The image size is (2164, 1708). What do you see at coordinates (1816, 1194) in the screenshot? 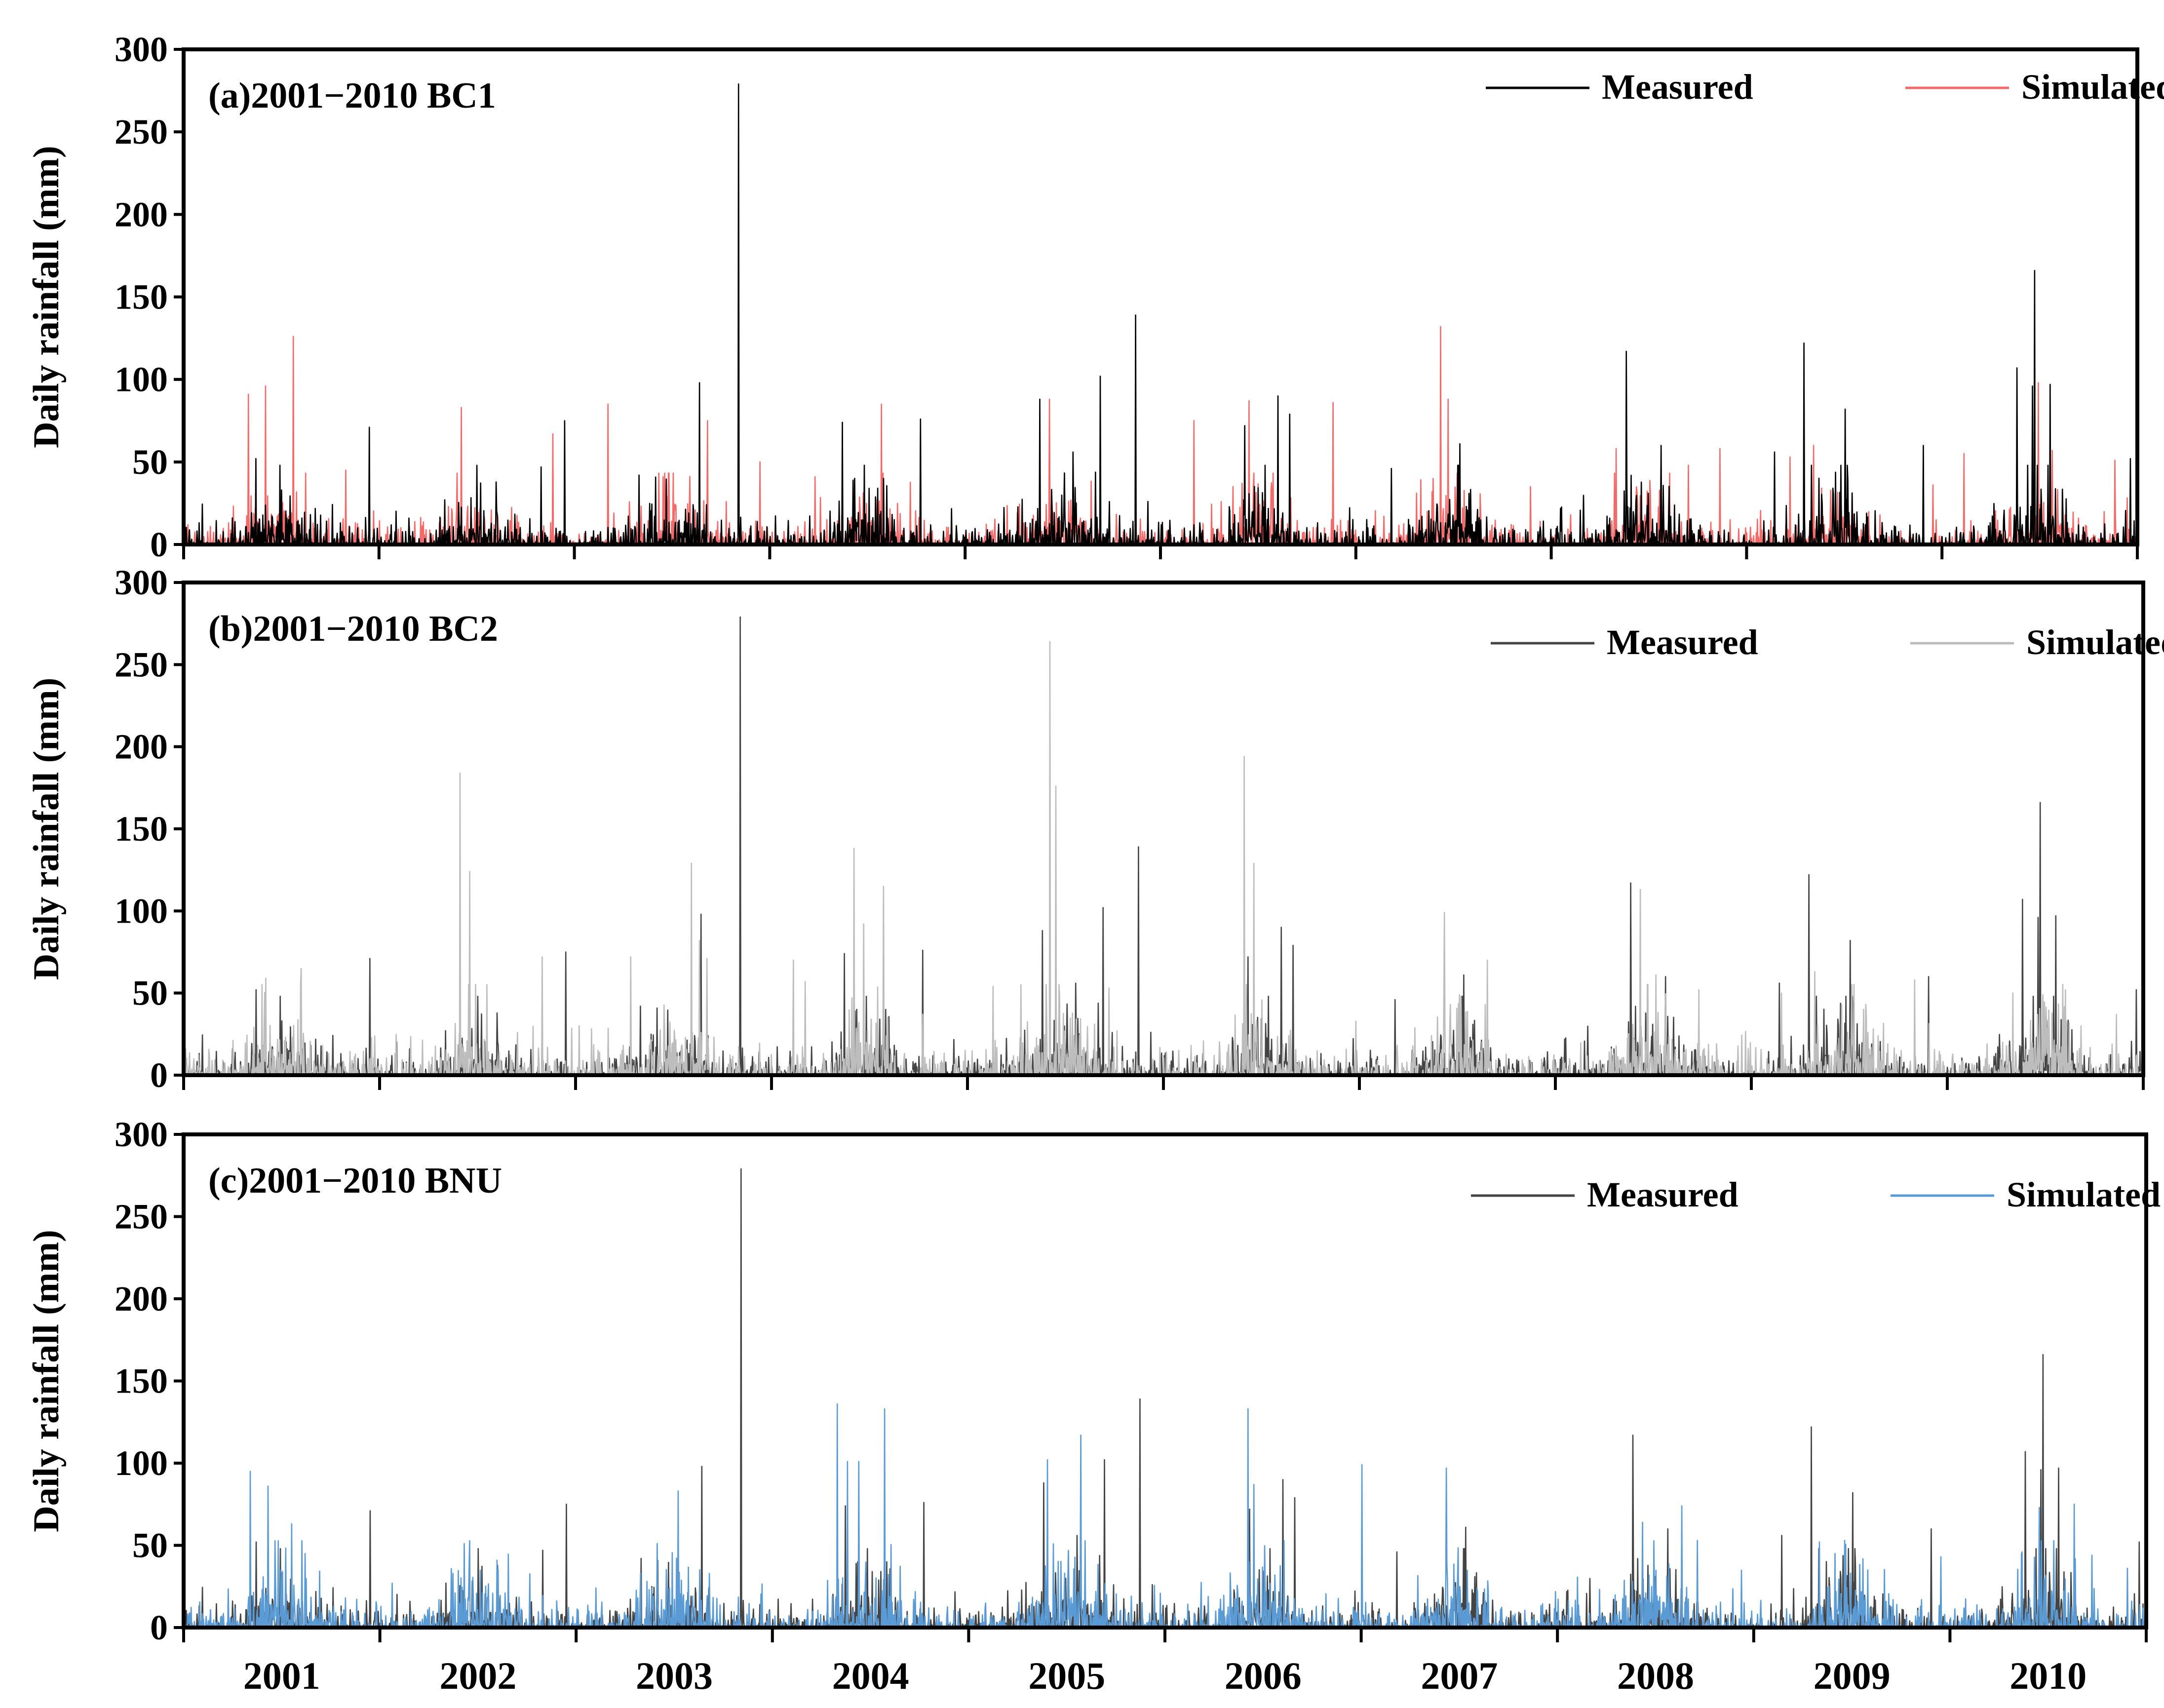
I see `panel-c-legend: Measured Simulated` at bounding box center [1816, 1194].